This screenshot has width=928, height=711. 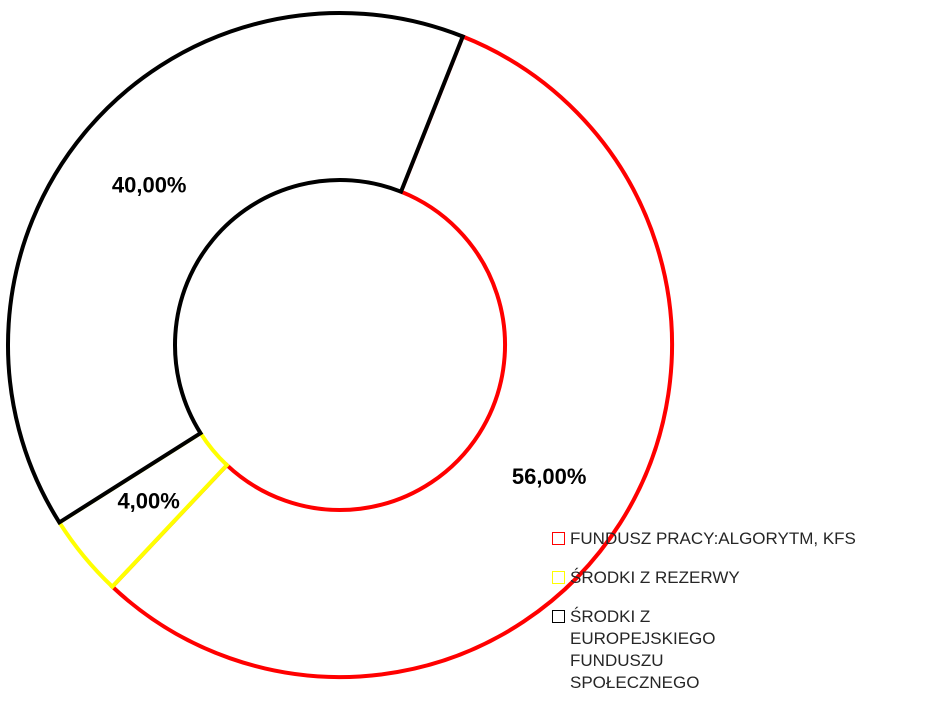 I want to click on legend-item: ŚRODKI Z REZERWY, so click(x=737, y=578).